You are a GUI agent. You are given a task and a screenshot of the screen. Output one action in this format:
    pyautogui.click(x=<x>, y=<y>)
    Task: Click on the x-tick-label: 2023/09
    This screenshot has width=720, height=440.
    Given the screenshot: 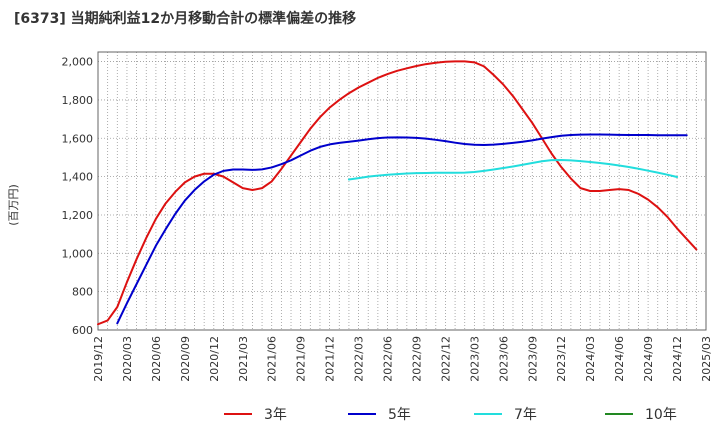 What is the action you would take?
    pyautogui.click(x=532, y=359)
    